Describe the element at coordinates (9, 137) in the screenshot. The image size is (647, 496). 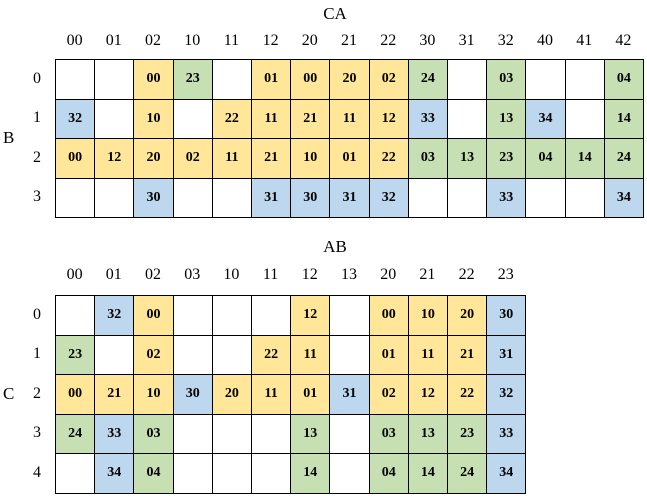
I see `row-axis-label: B` at that location.